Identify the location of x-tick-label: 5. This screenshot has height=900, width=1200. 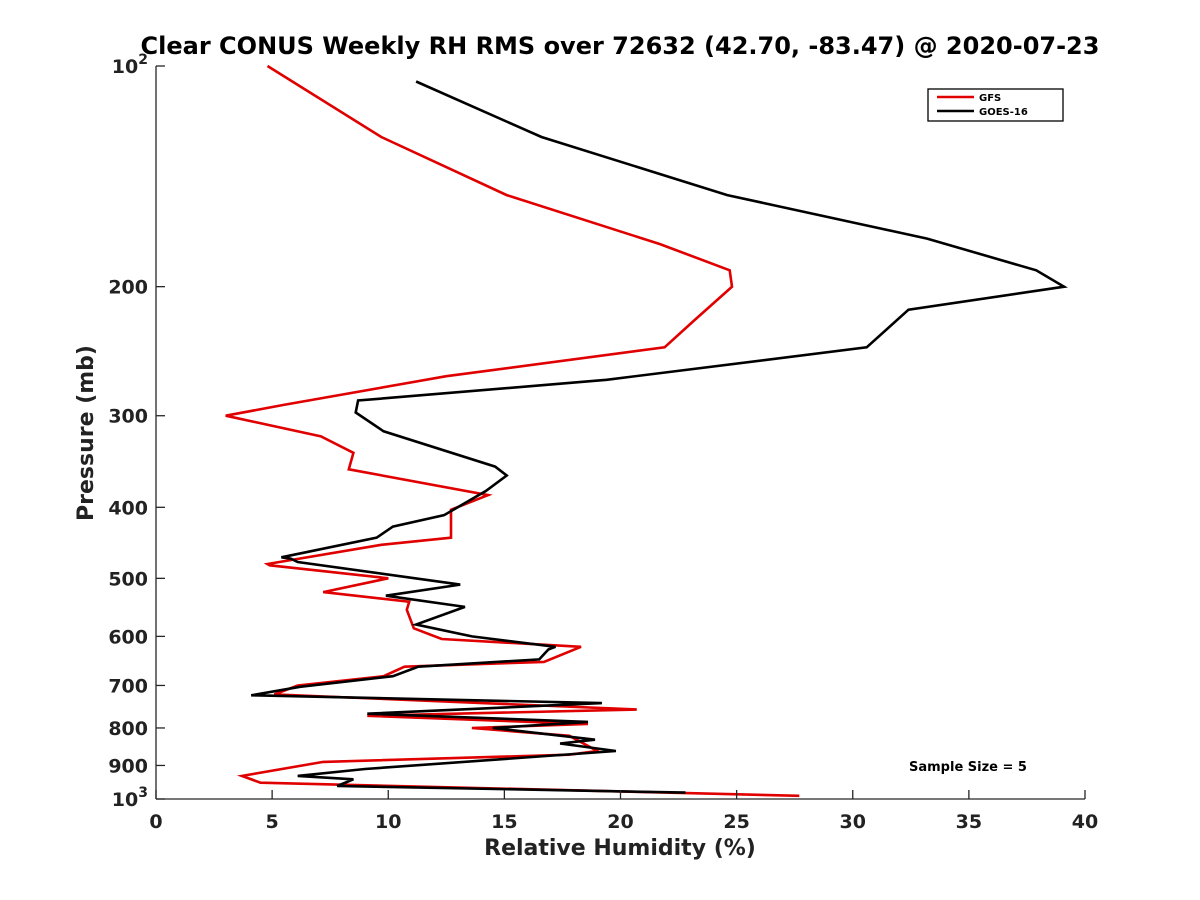
(272, 822).